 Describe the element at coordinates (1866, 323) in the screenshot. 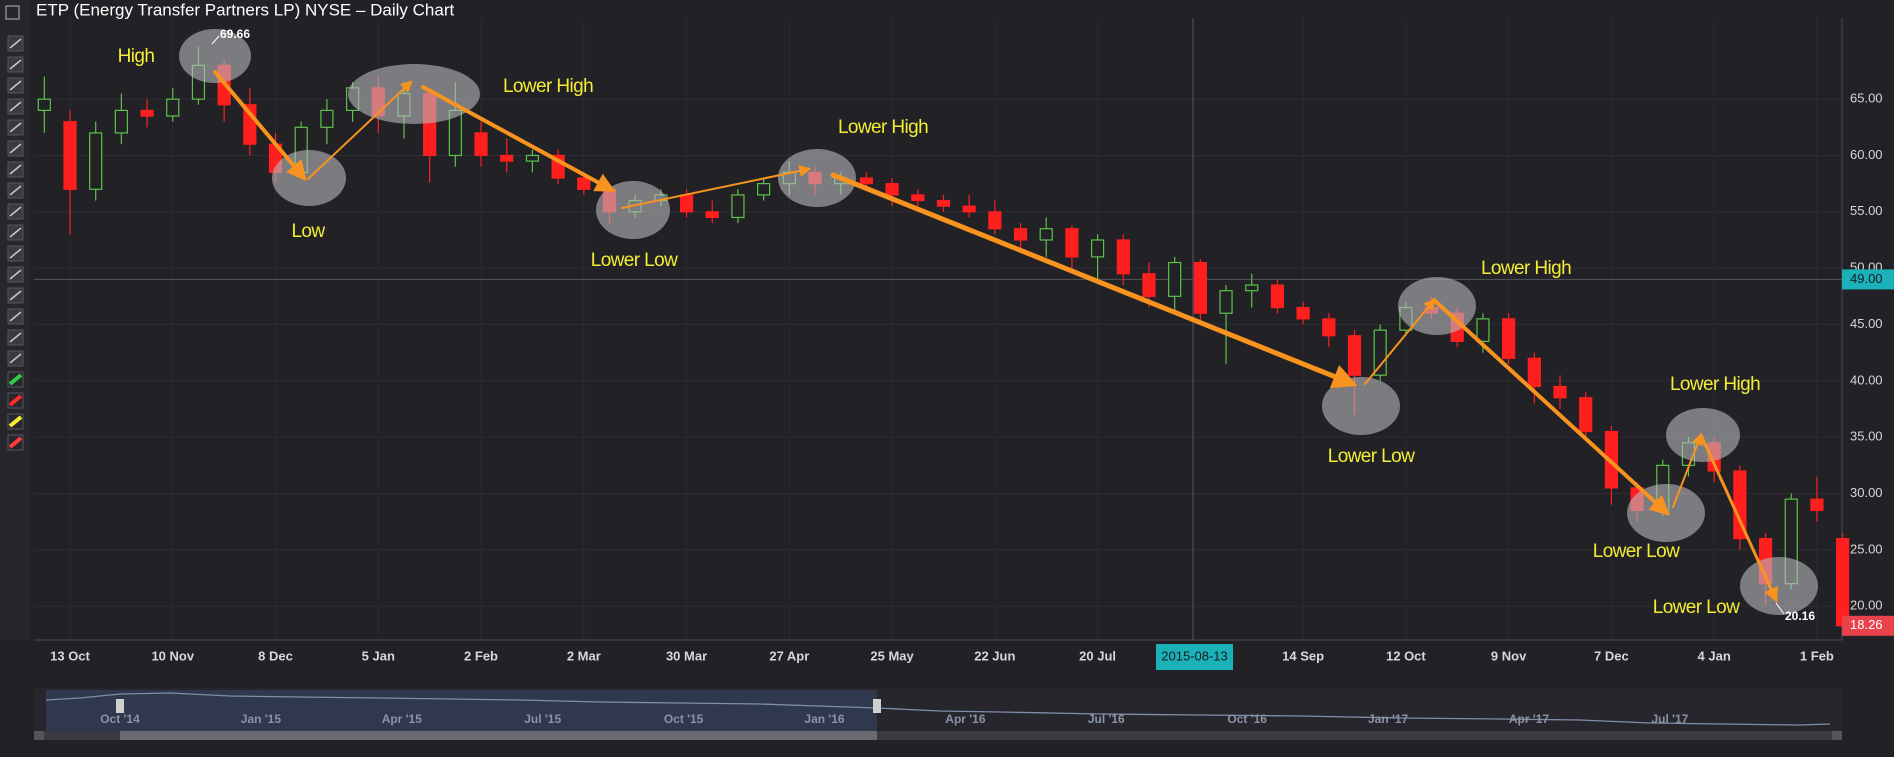

I see `y-tick-label: 45.00` at that location.